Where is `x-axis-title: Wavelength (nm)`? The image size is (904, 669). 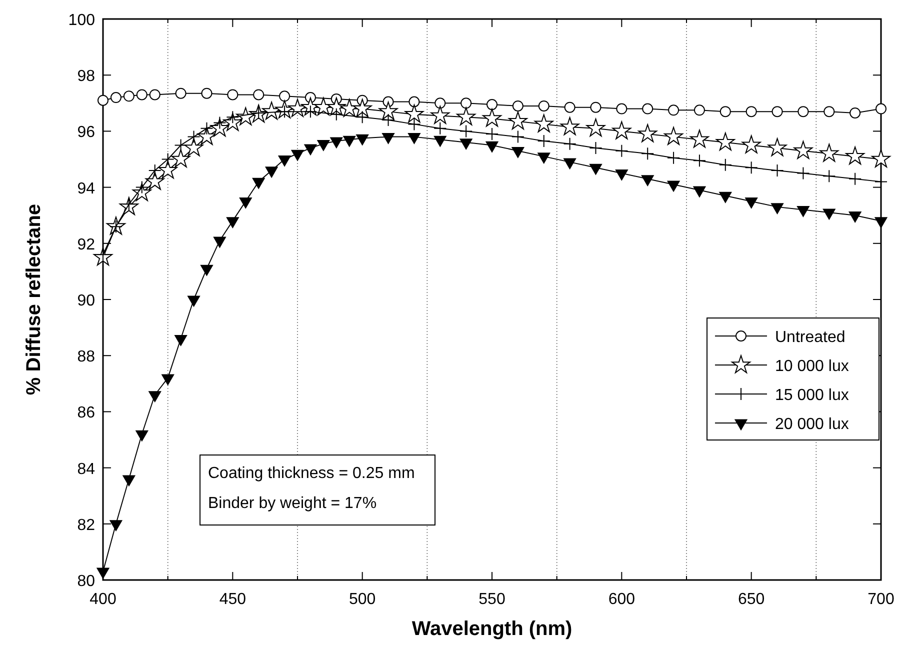
x-axis-title: Wavelength (nm) is located at coordinates (492, 629).